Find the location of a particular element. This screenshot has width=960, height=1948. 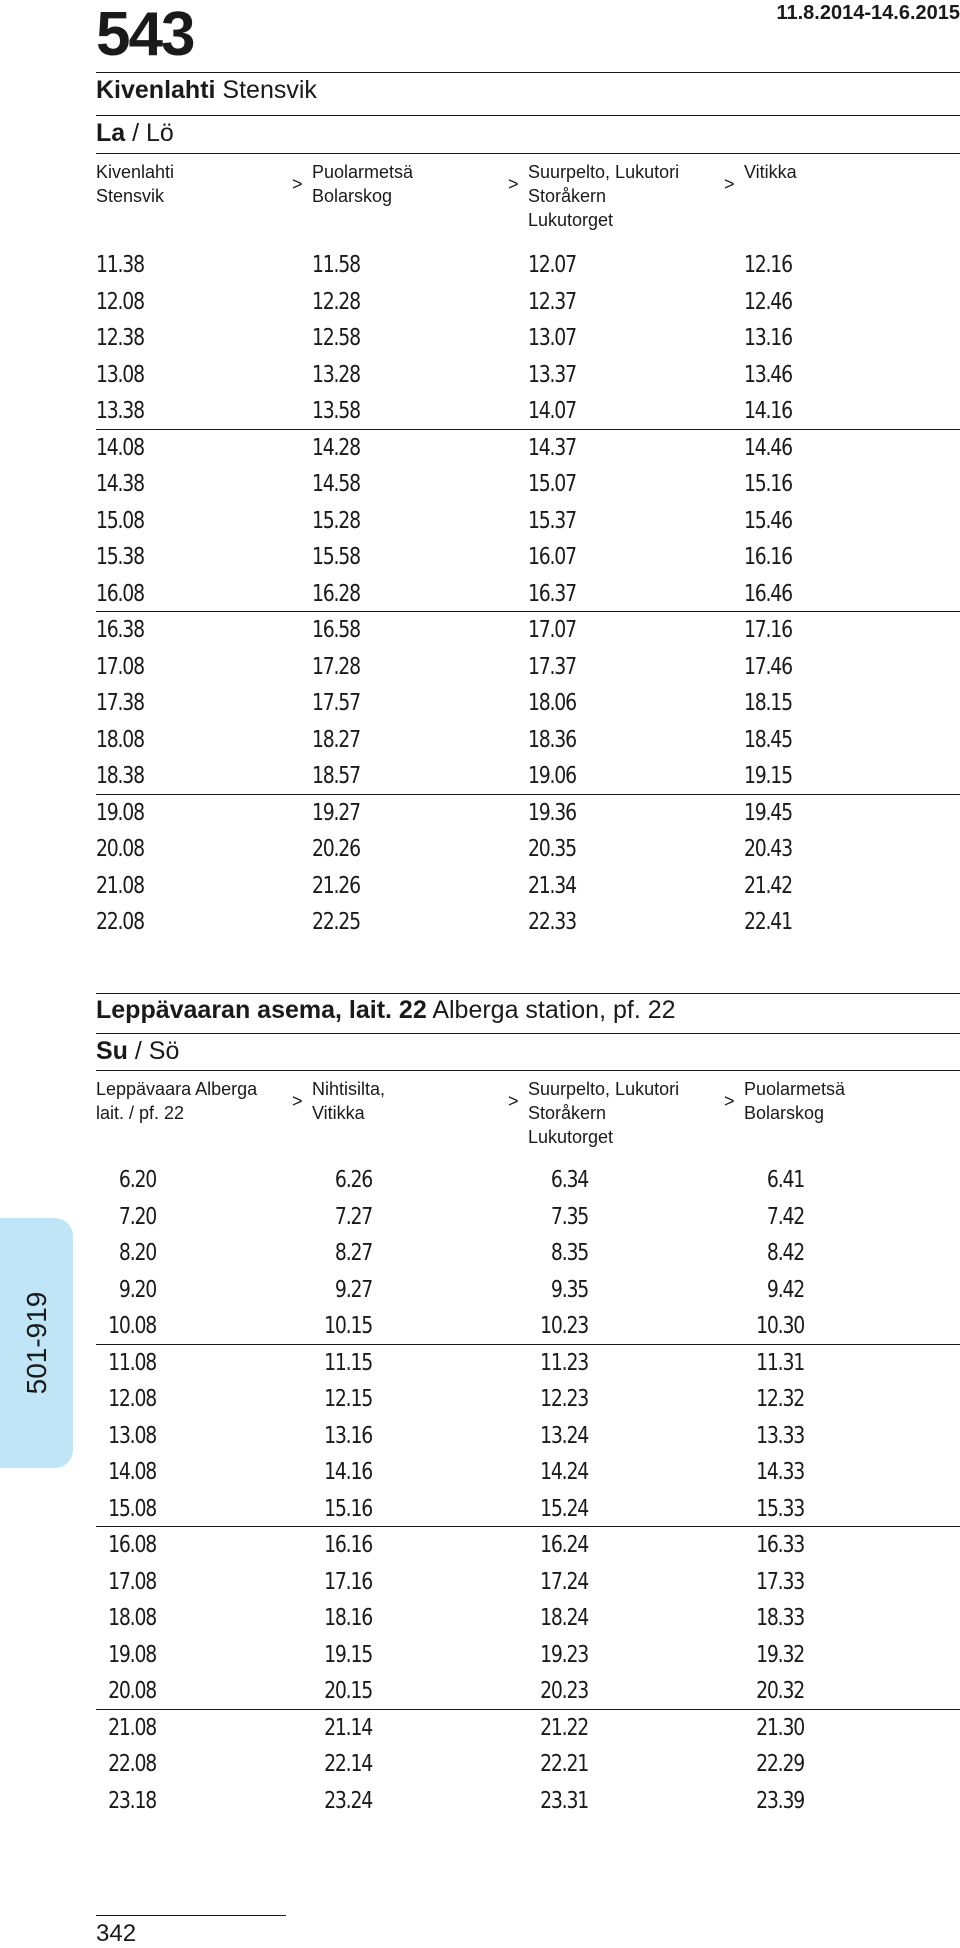

departure-time: 21.14 is located at coordinates (348, 1727).